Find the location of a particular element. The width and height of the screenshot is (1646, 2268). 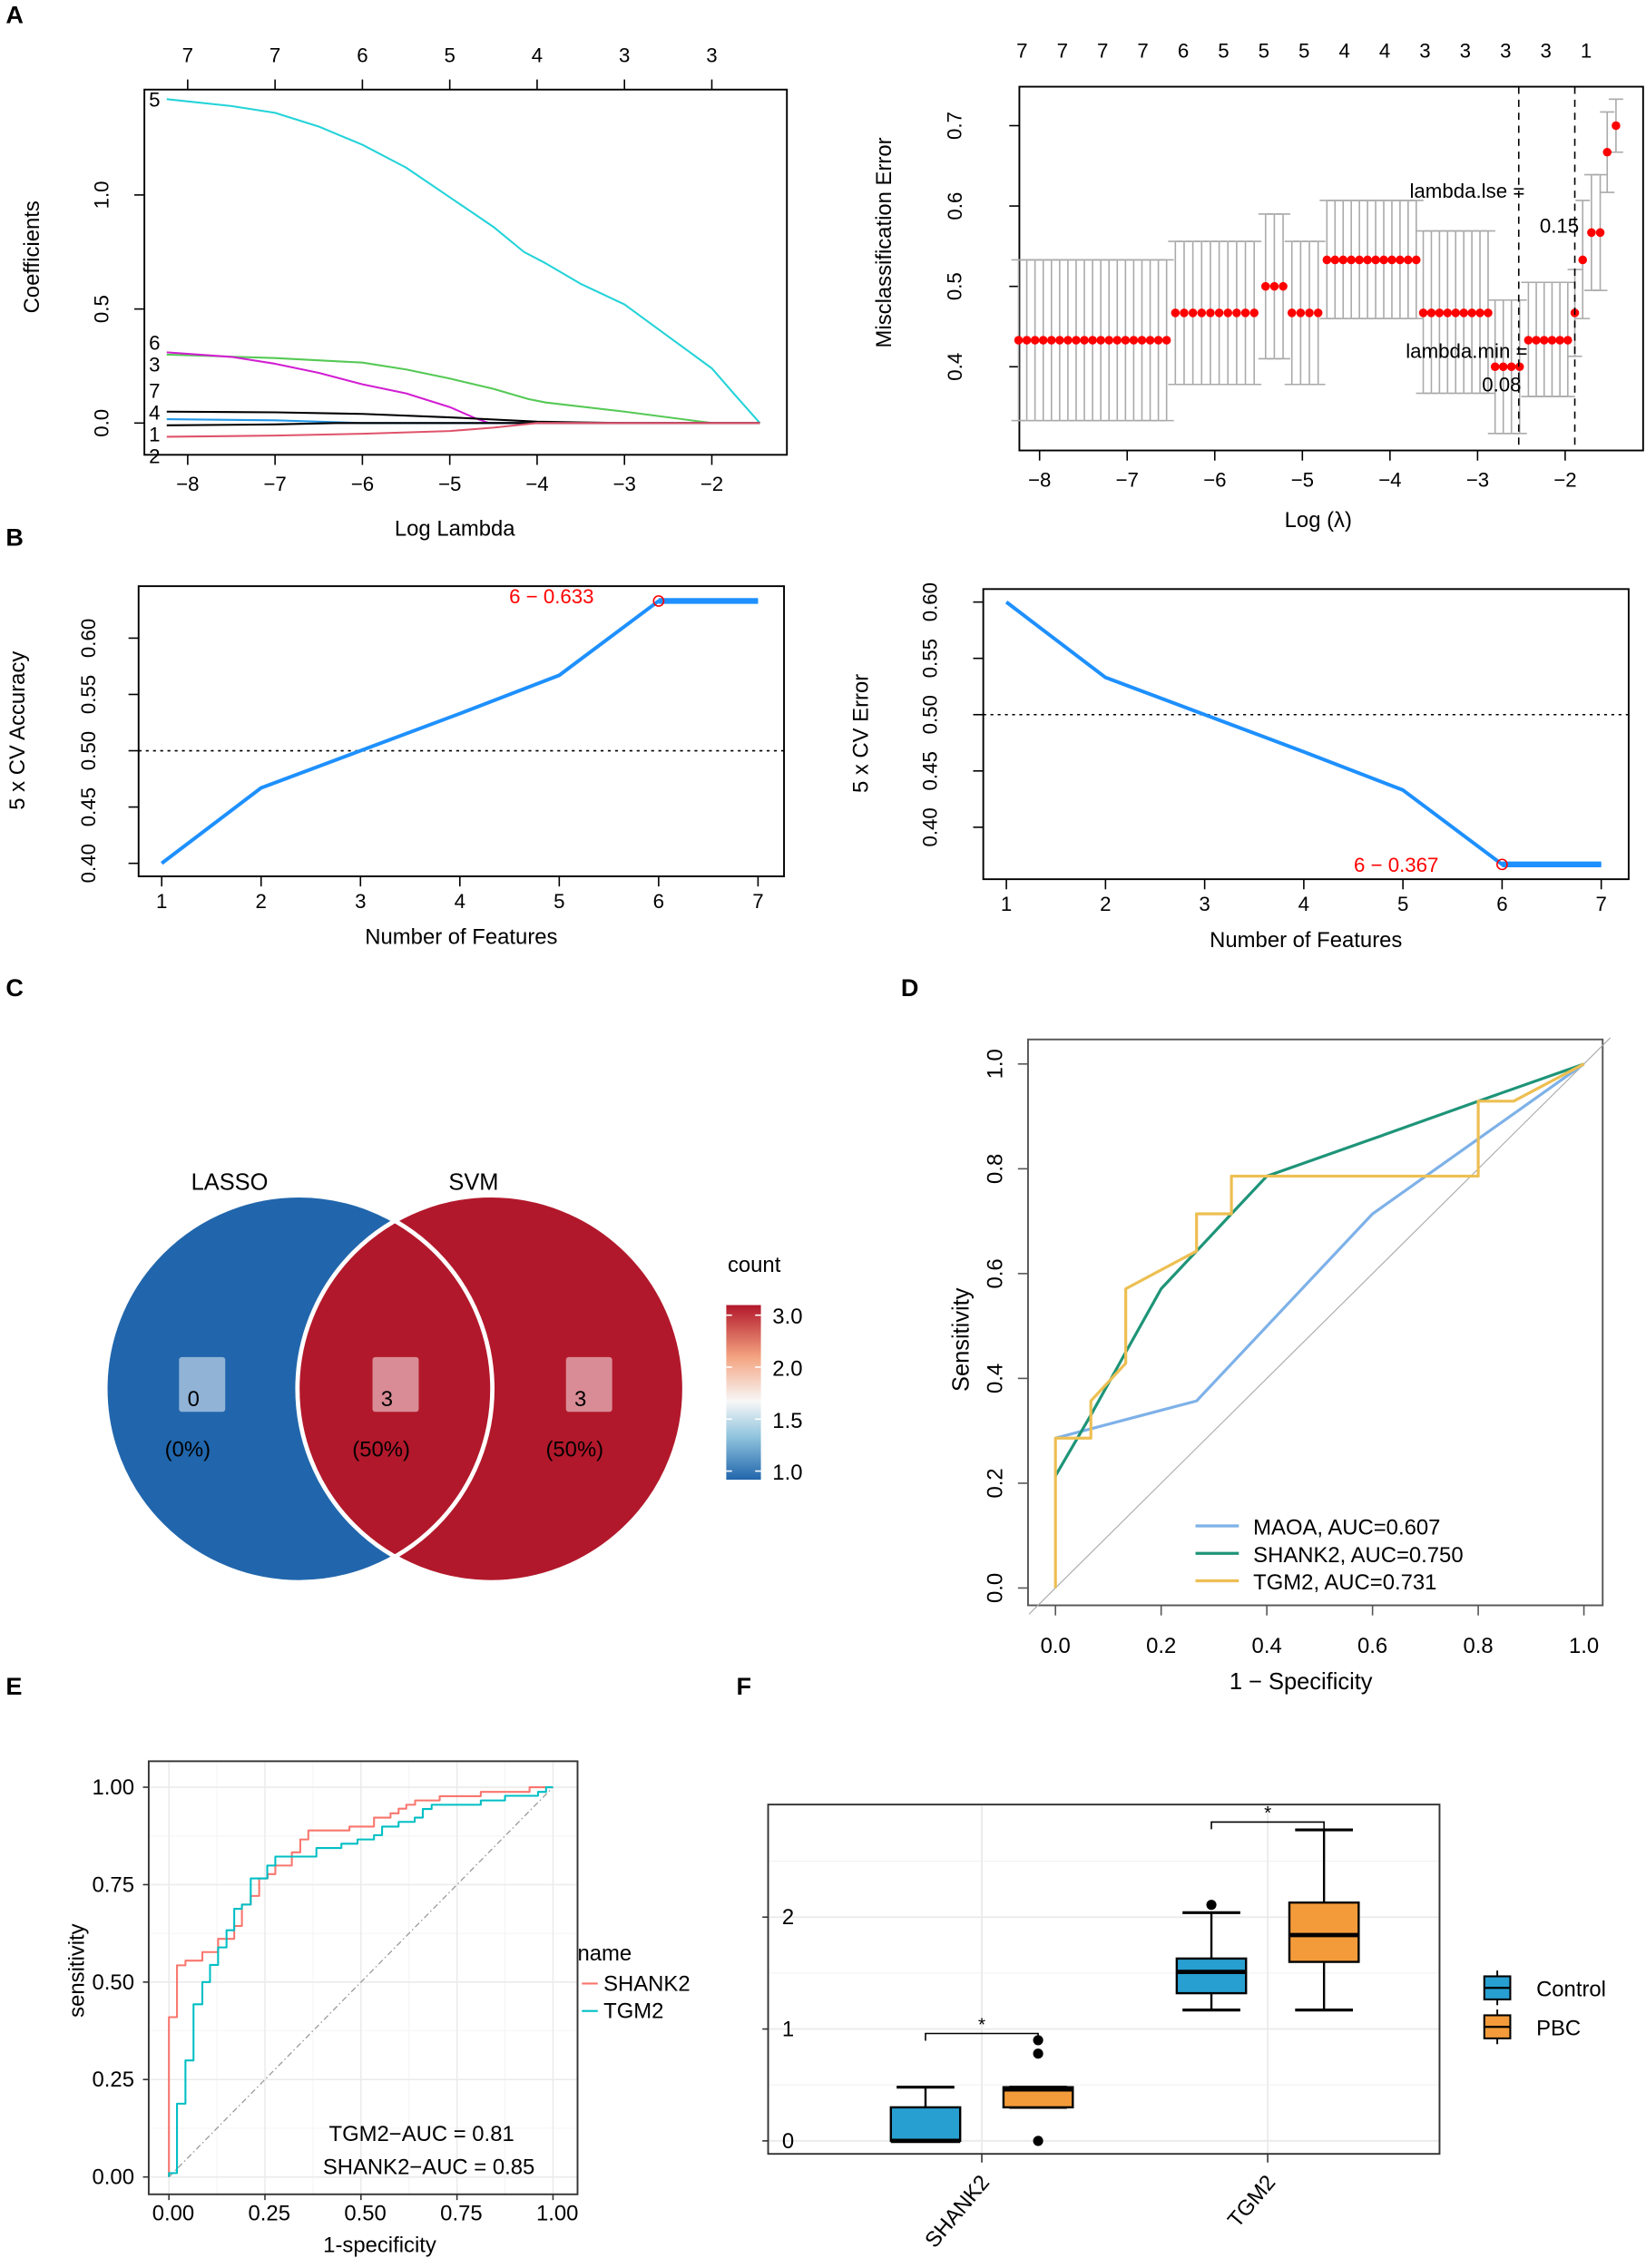

category-label: TGM2 is located at coordinates (1251, 2202).